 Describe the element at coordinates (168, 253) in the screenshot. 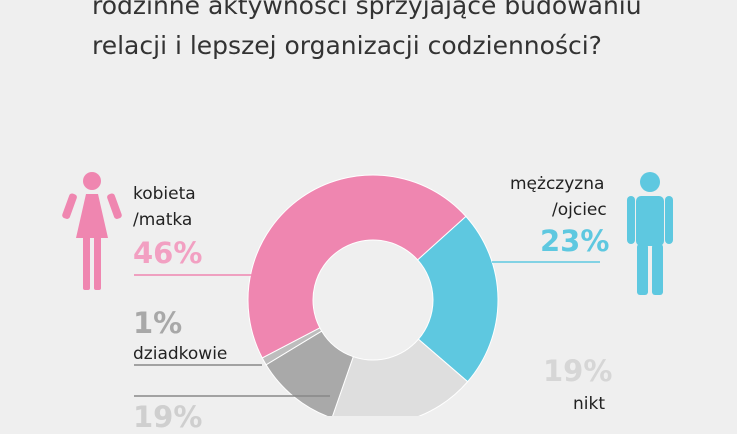

I see `value-label-woman: 46%` at that location.